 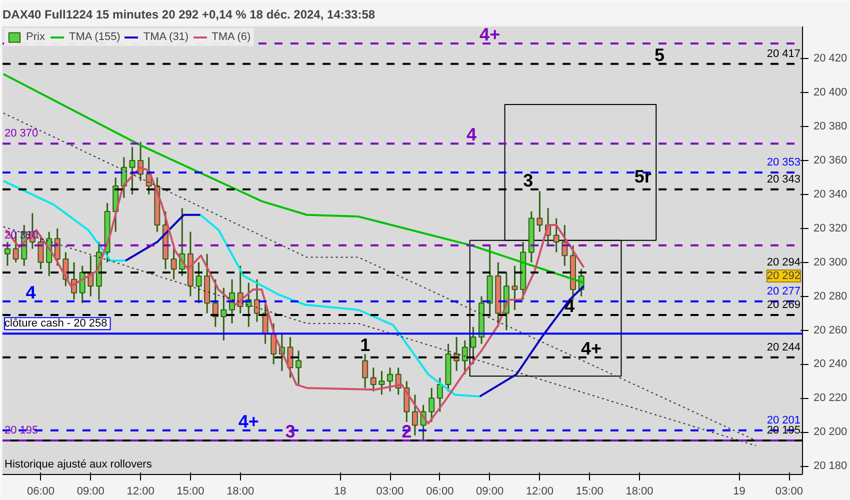 What do you see at coordinates (783, 347) in the screenshot?
I see `ref-line-label: 20 244` at bounding box center [783, 347].